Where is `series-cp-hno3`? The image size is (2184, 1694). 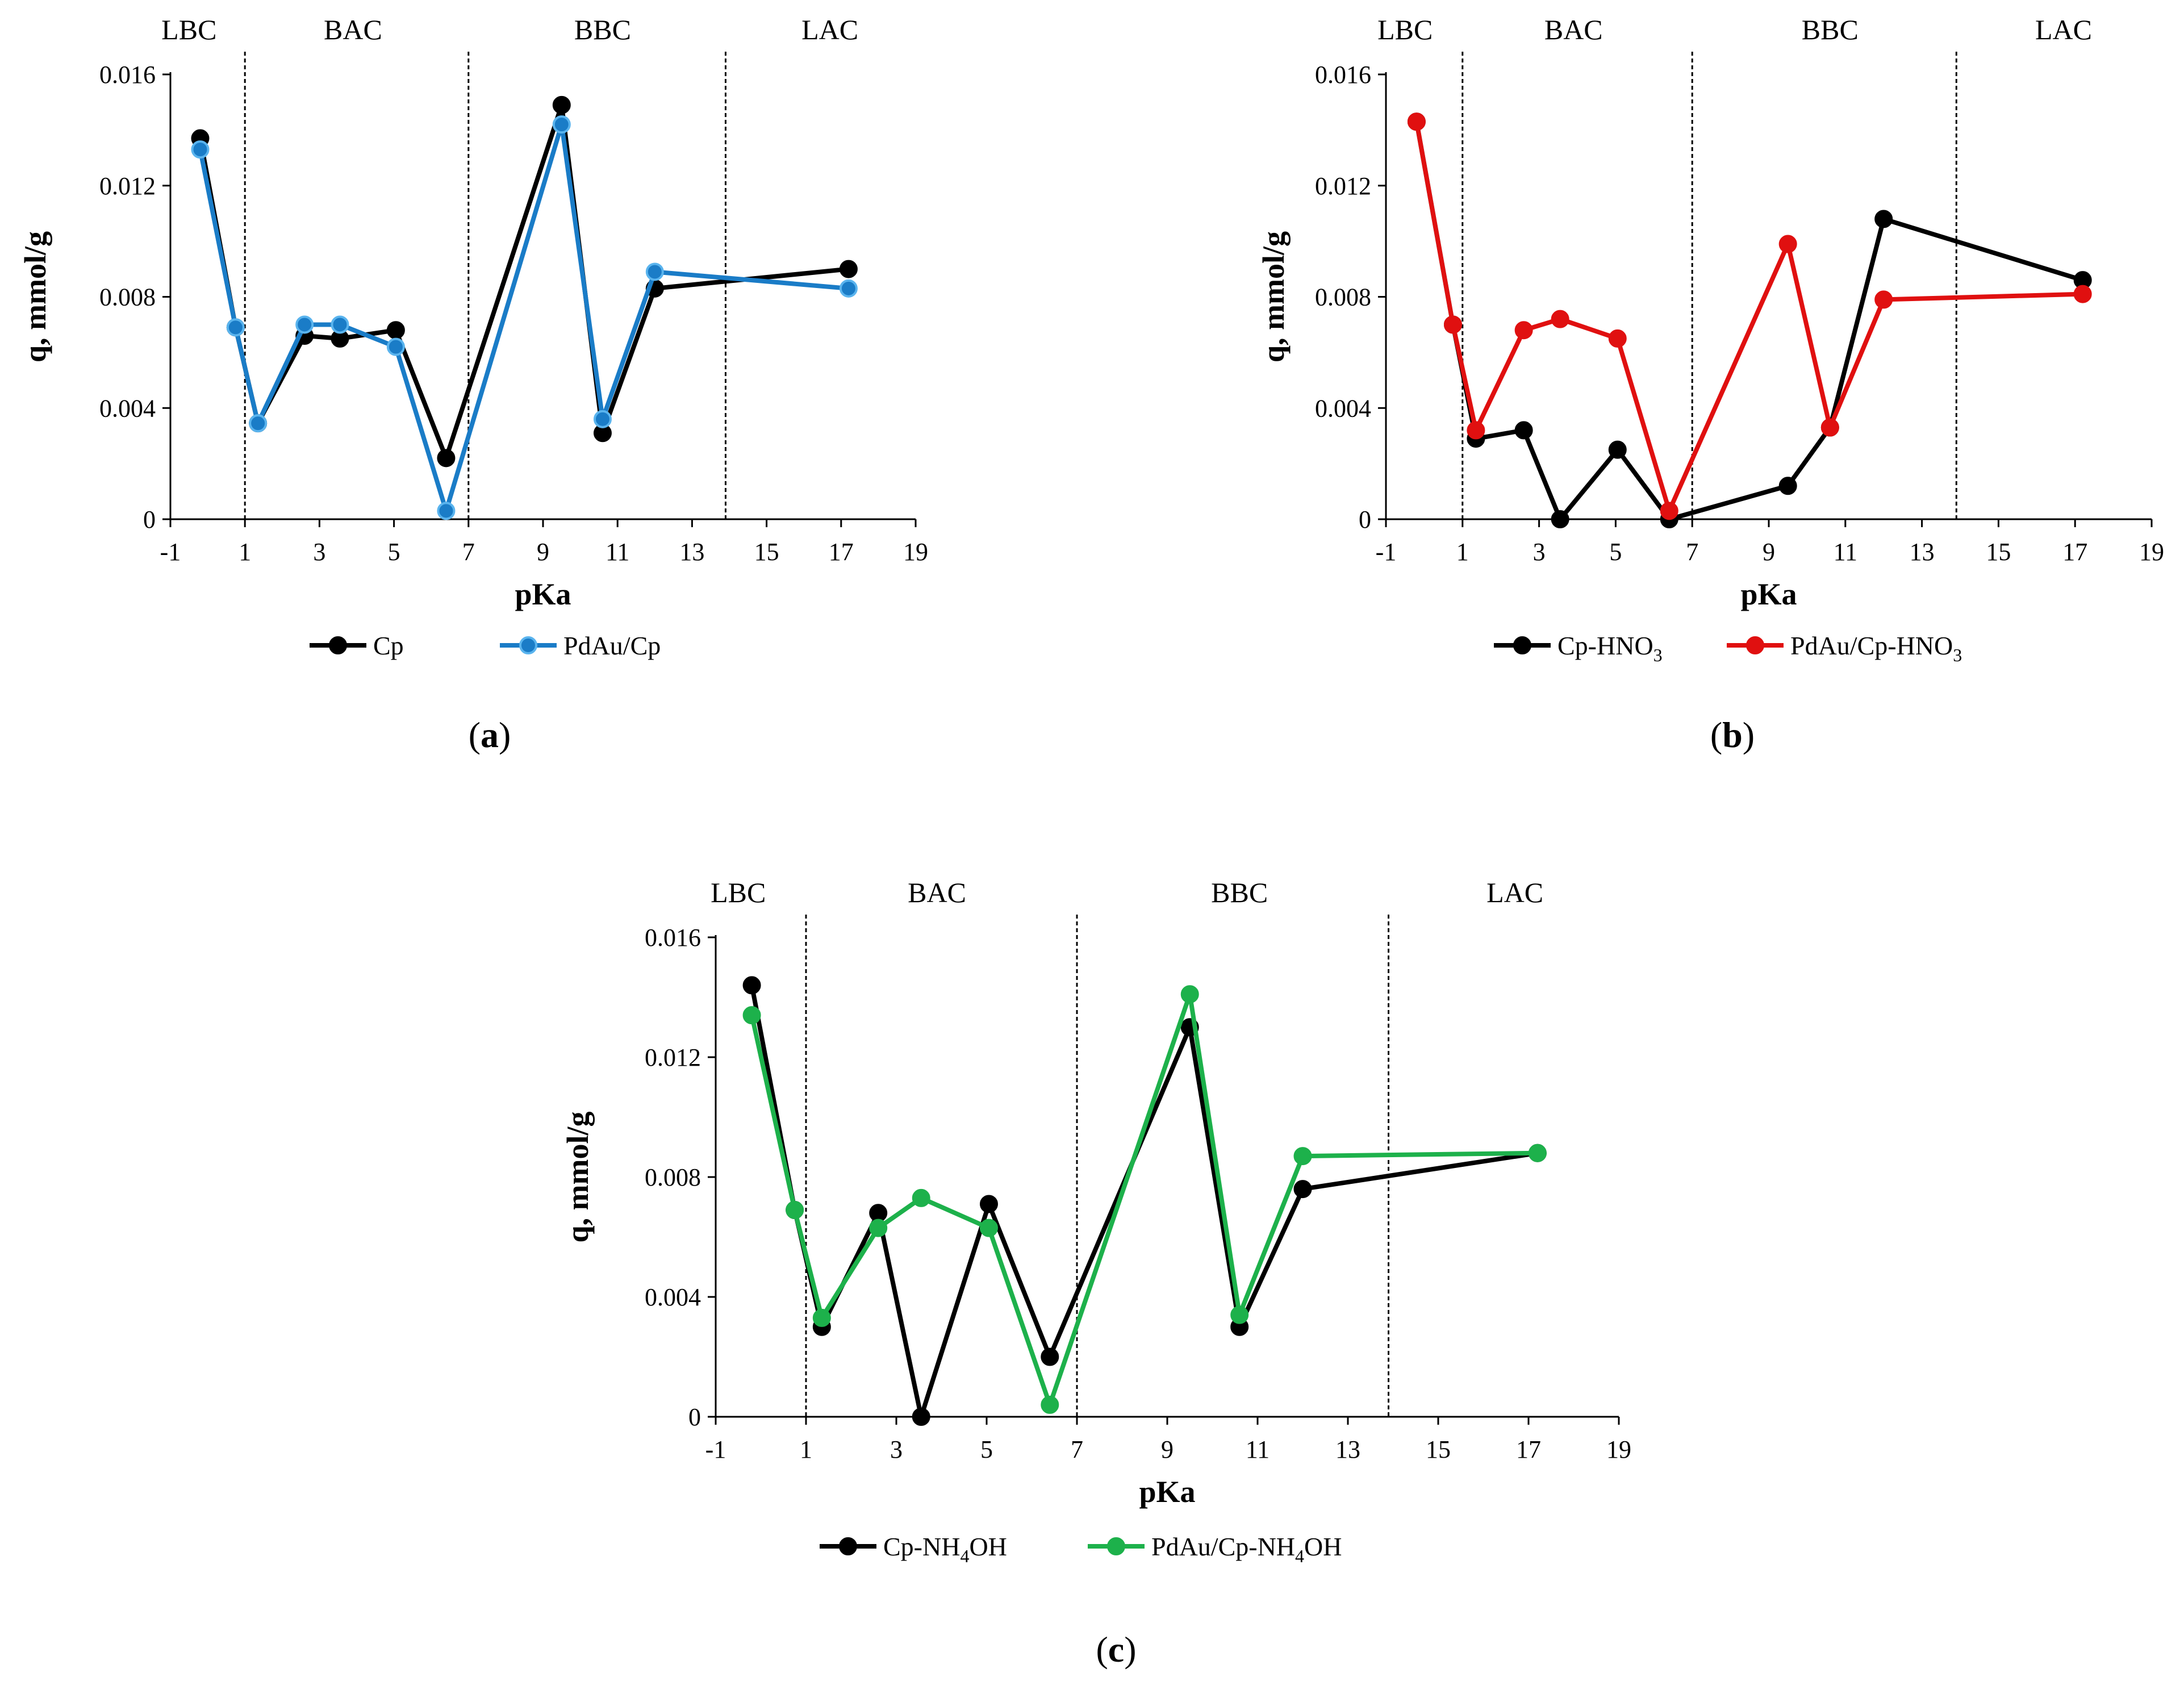 series-cp-hno3 is located at coordinates (1749, 320).